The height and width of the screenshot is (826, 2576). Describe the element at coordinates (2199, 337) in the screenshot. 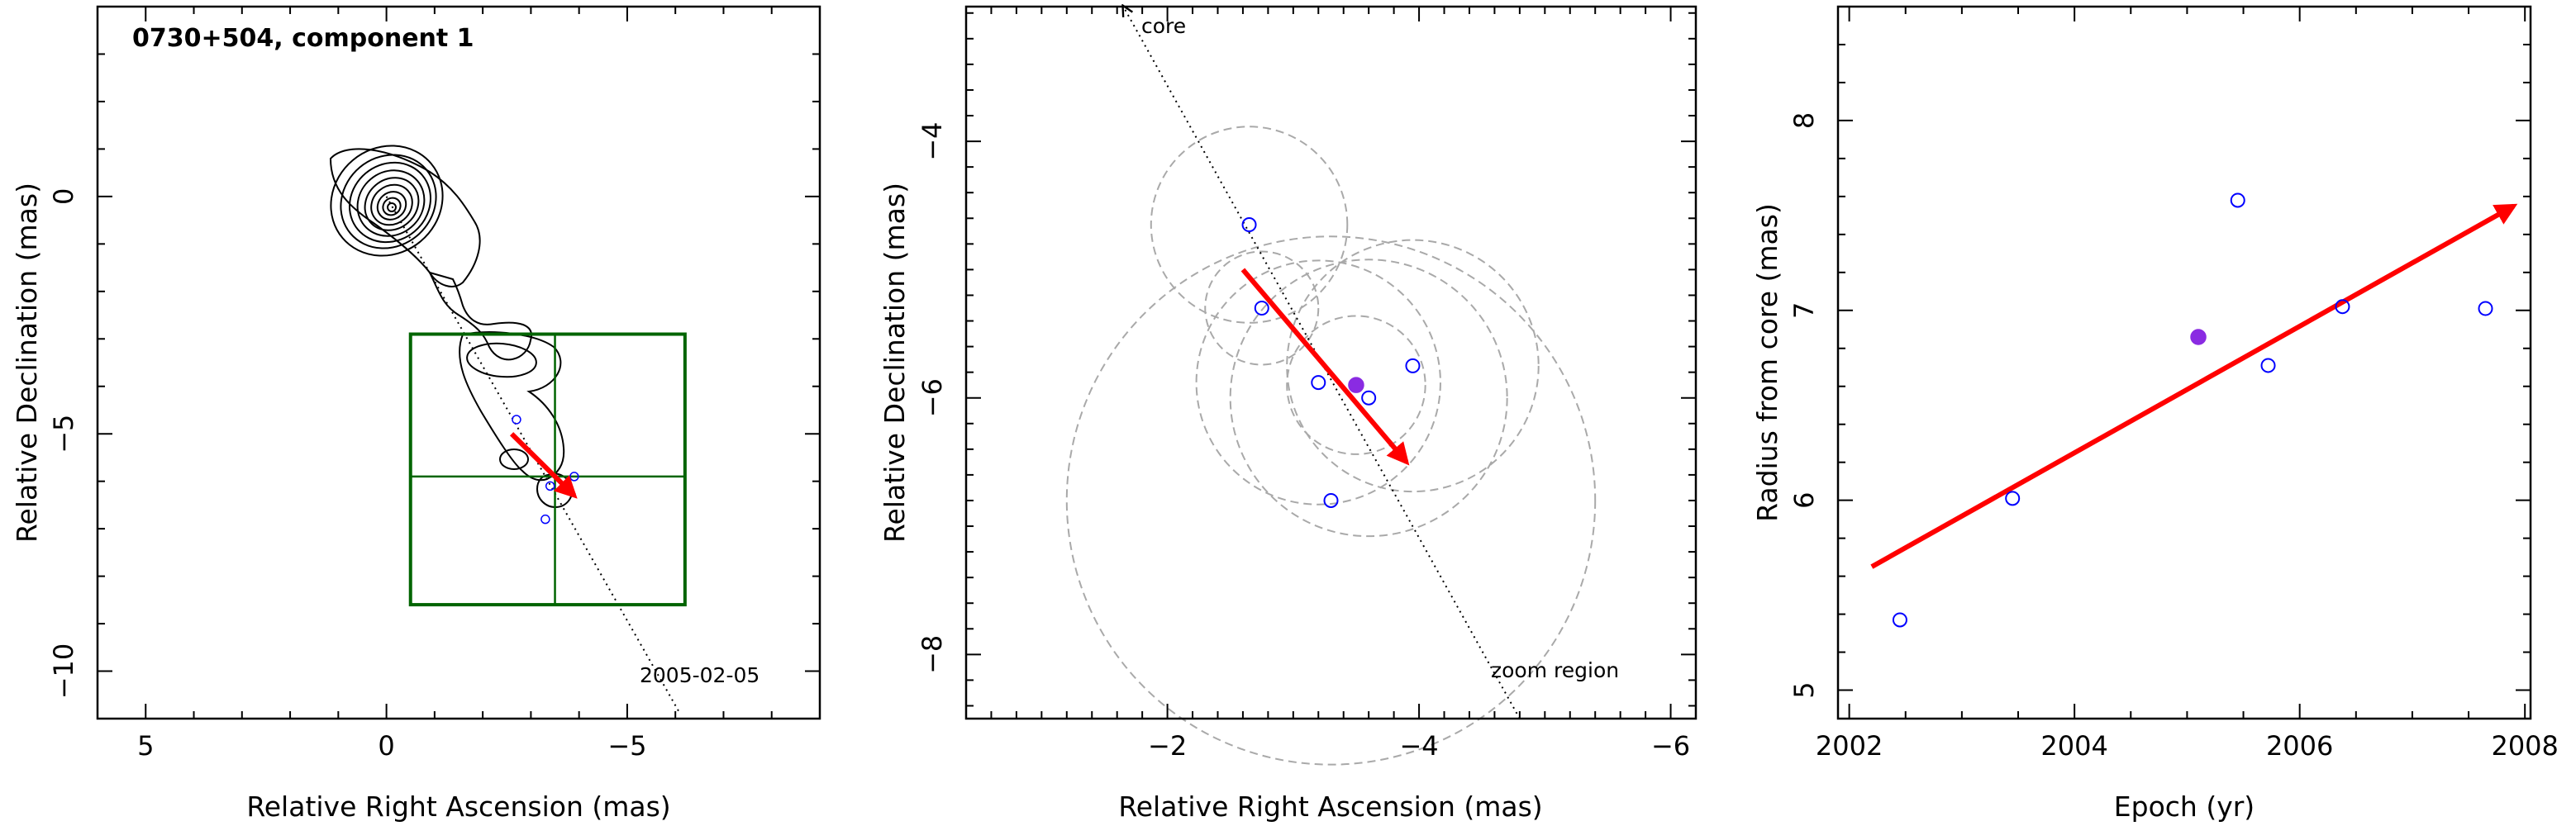

I see `epoch-point-filled` at that location.